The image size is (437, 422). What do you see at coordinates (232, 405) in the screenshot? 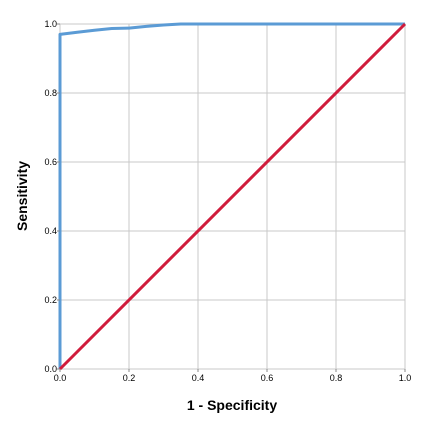
I see `x-axis-label: 1 - Specificity` at bounding box center [232, 405].